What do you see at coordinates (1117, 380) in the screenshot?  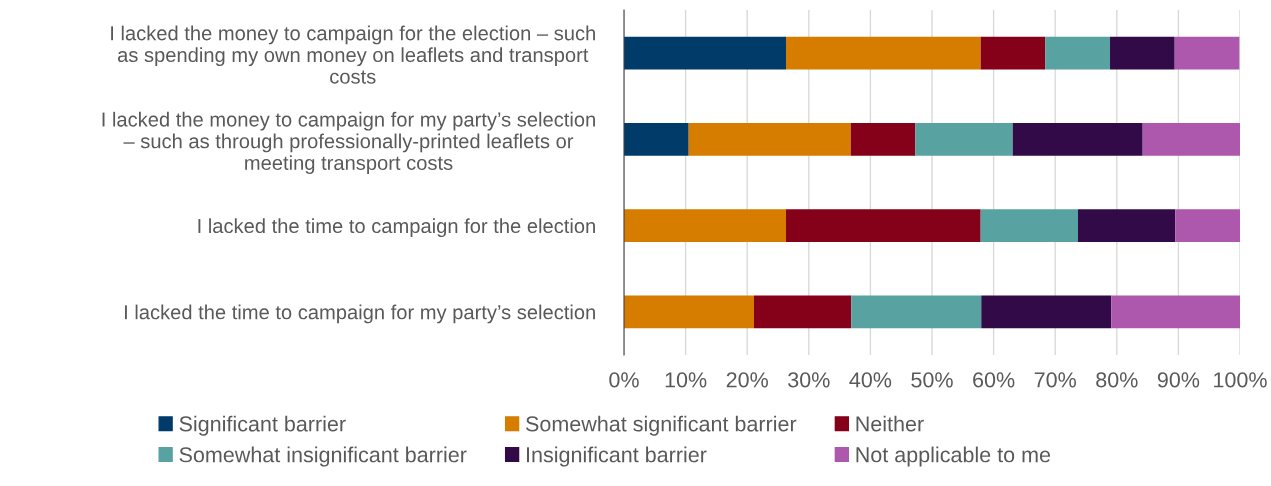 I see `x-tick-label: 80%` at bounding box center [1117, 380].